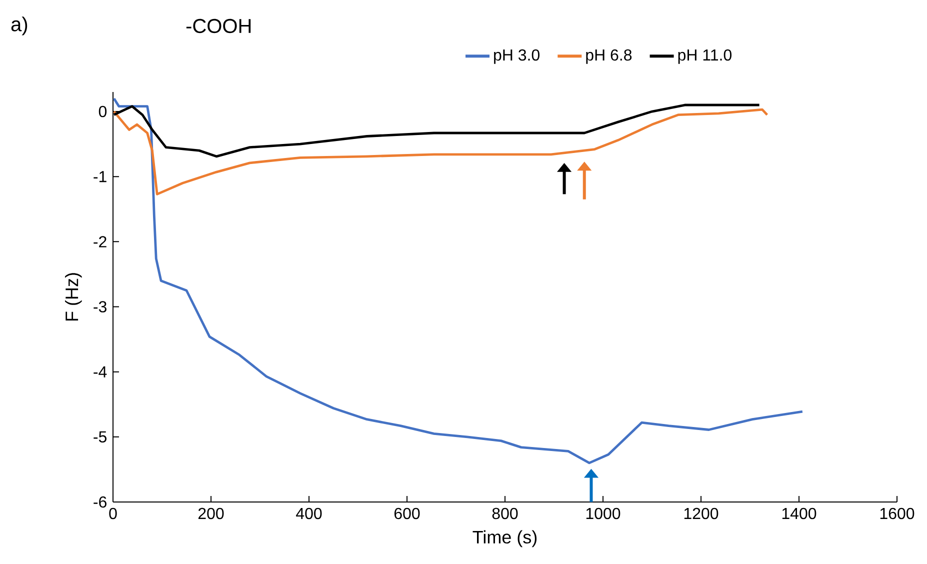 The image size is (927, 564). I want to click on x-tick-label: 400, so click(309, 514).